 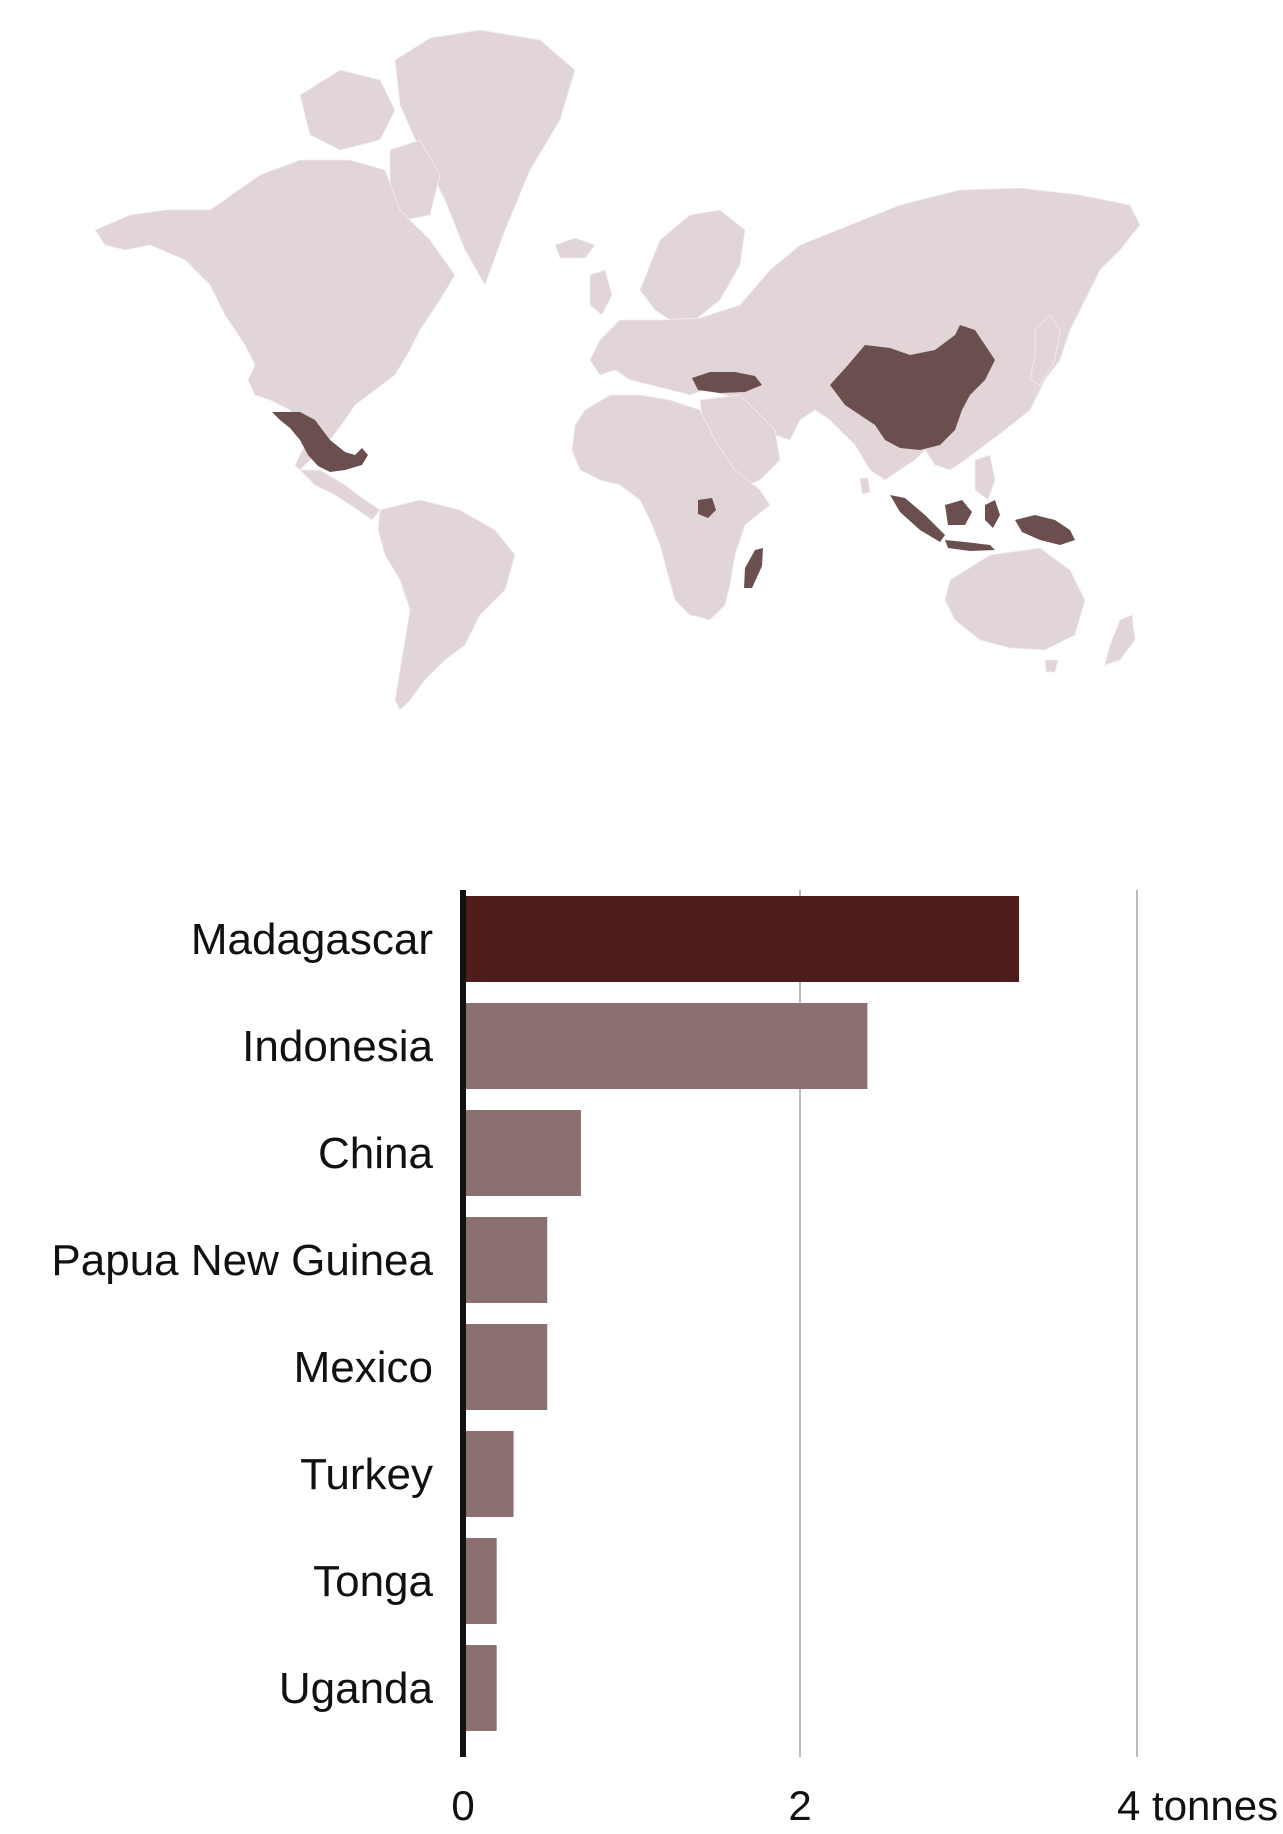 What do you see at coordinates (692, 265) in the screenshot?
I see `land-scandinavia` at bounding box center [692, 265].